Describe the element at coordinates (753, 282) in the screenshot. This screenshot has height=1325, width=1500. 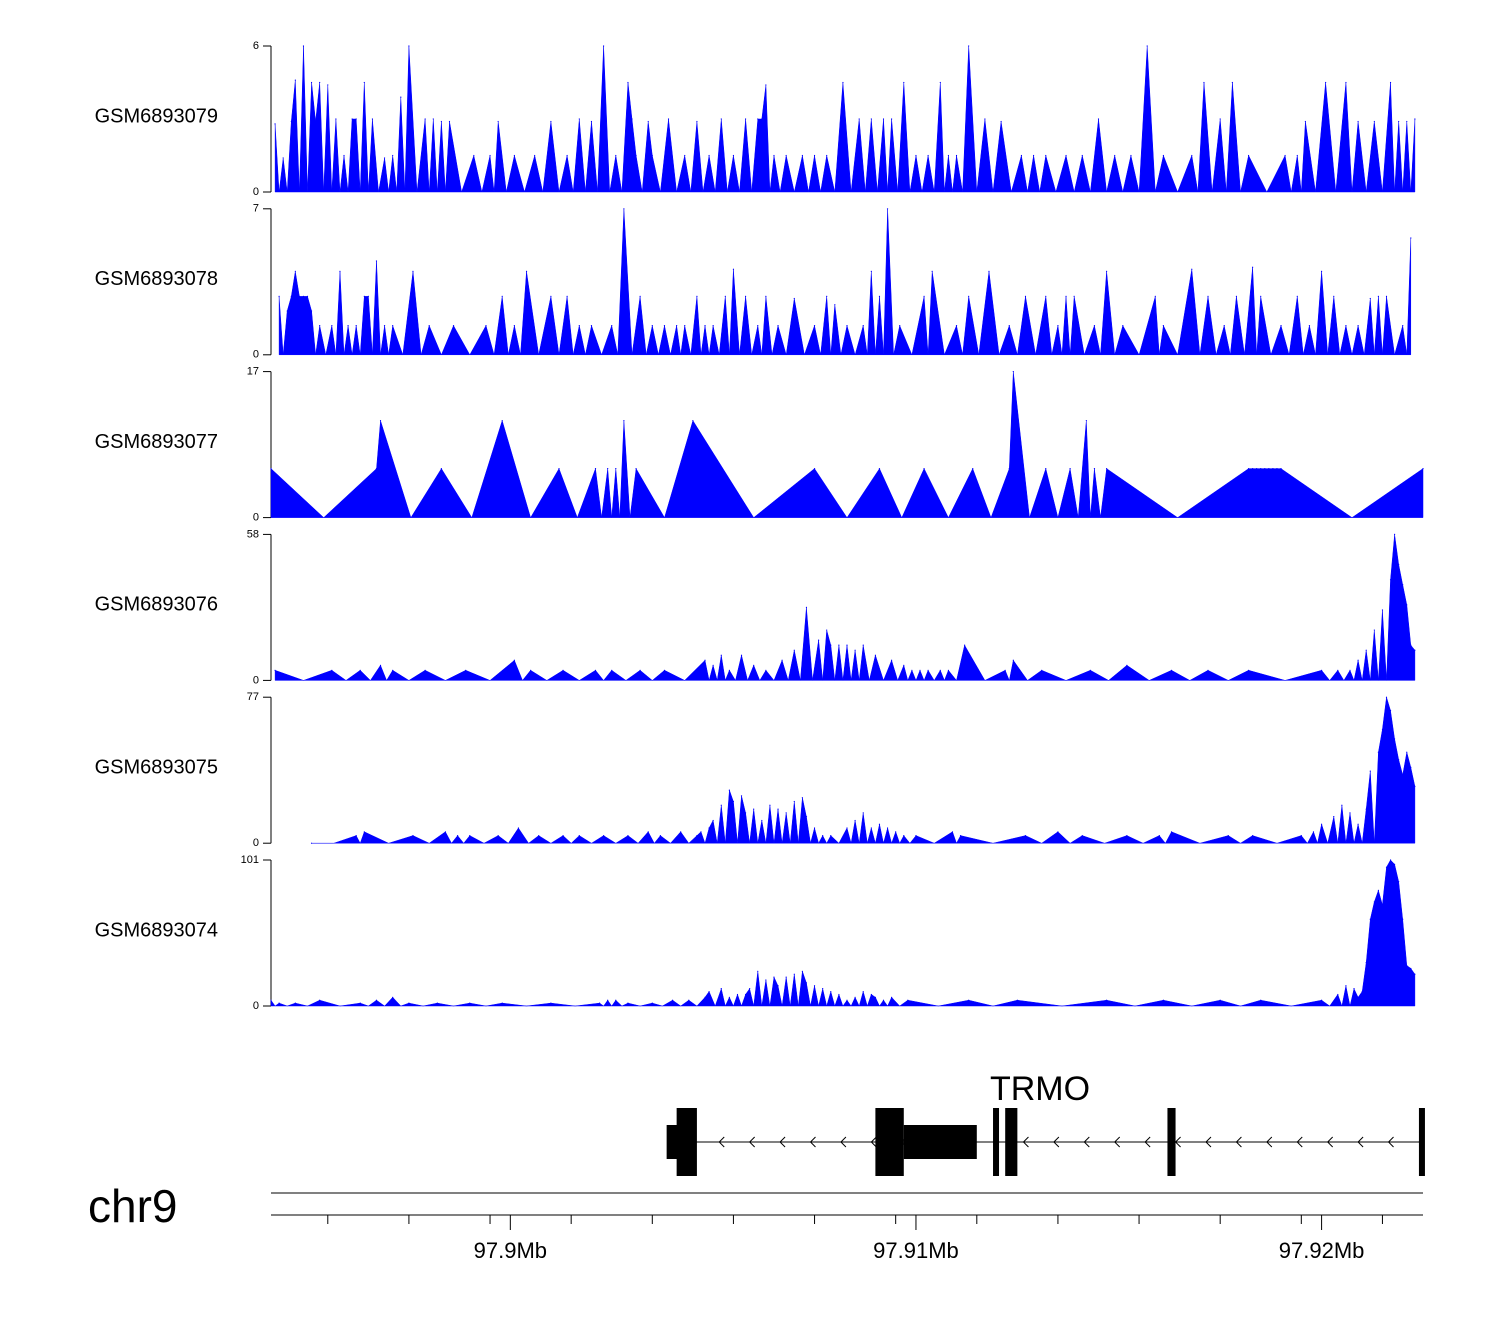
I see `track-GSM6893078: GSM6893078 0 7` at that location.